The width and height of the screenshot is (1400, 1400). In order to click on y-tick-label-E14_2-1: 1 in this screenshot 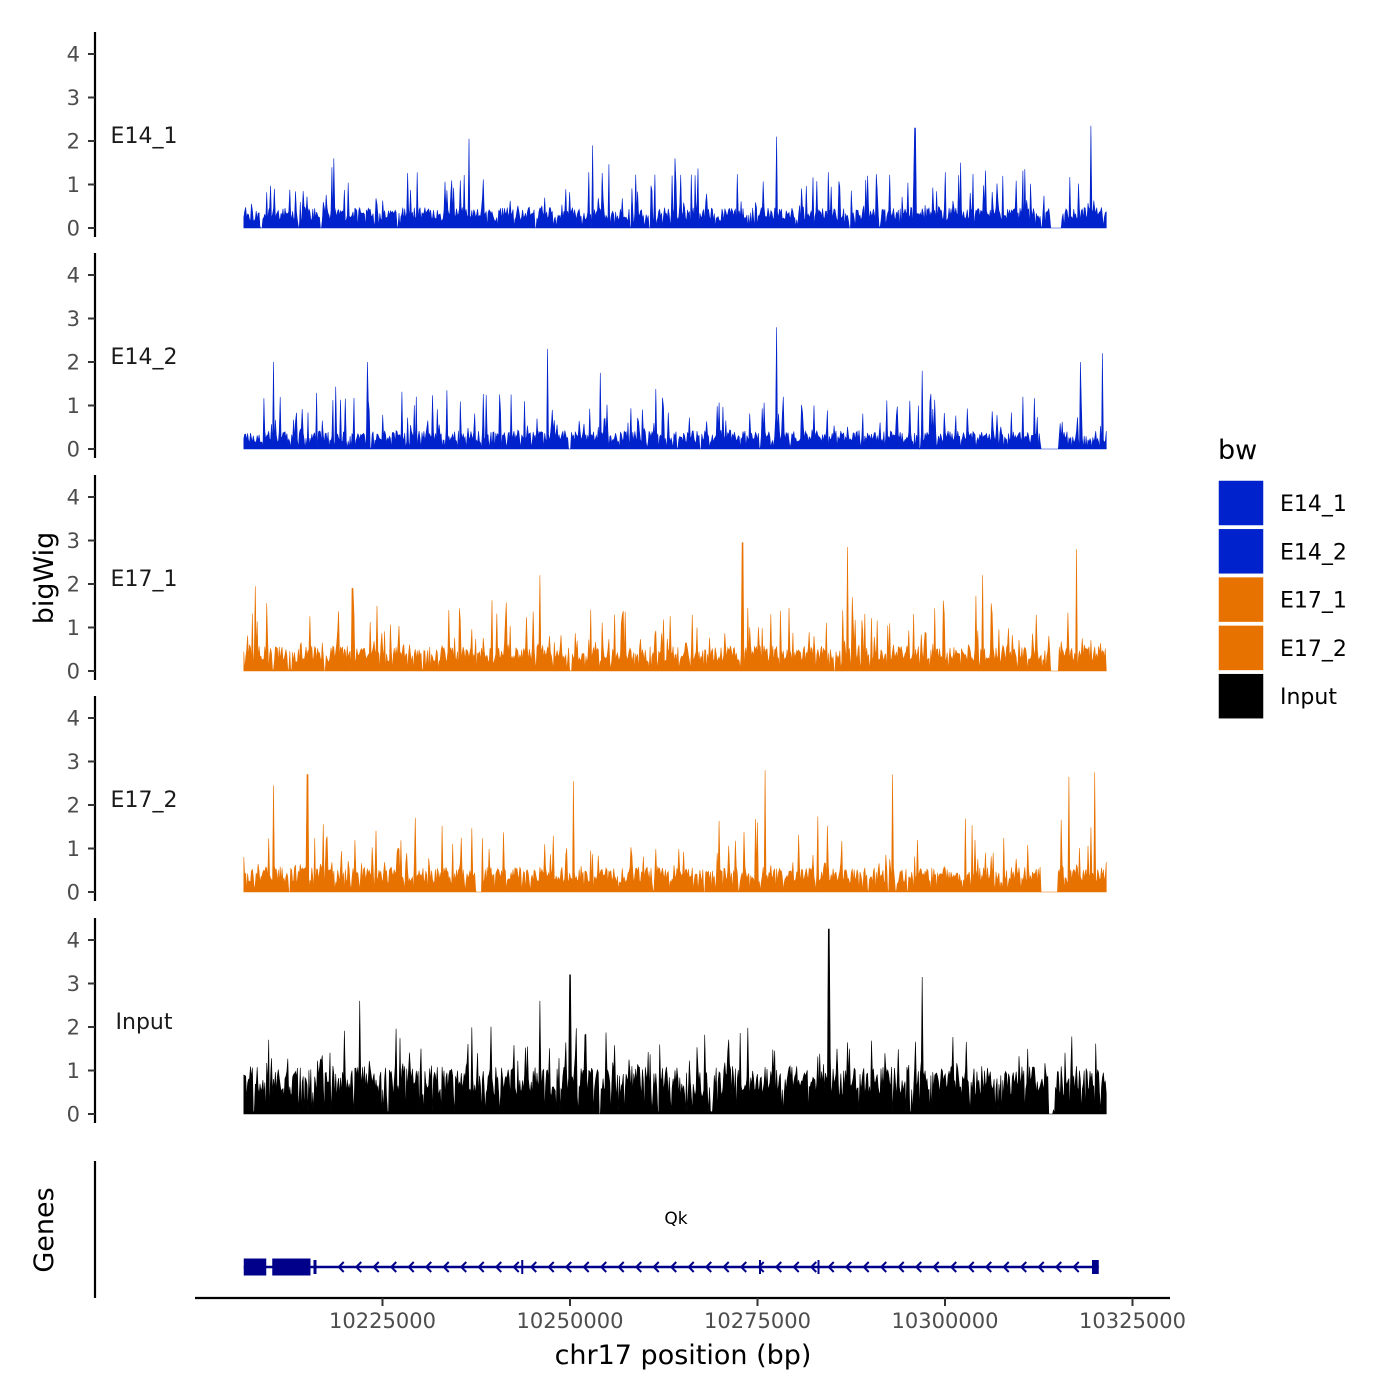, I will do `click(73, 406)`.